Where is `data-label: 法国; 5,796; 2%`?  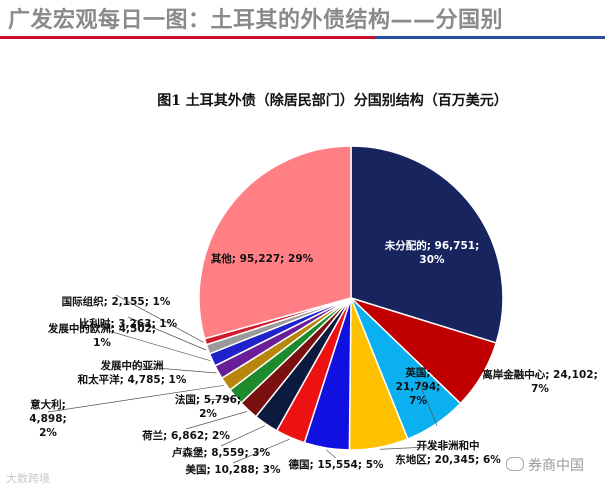 data-label: 法国; 5,796; 2% is located at coordinates (208, 406).